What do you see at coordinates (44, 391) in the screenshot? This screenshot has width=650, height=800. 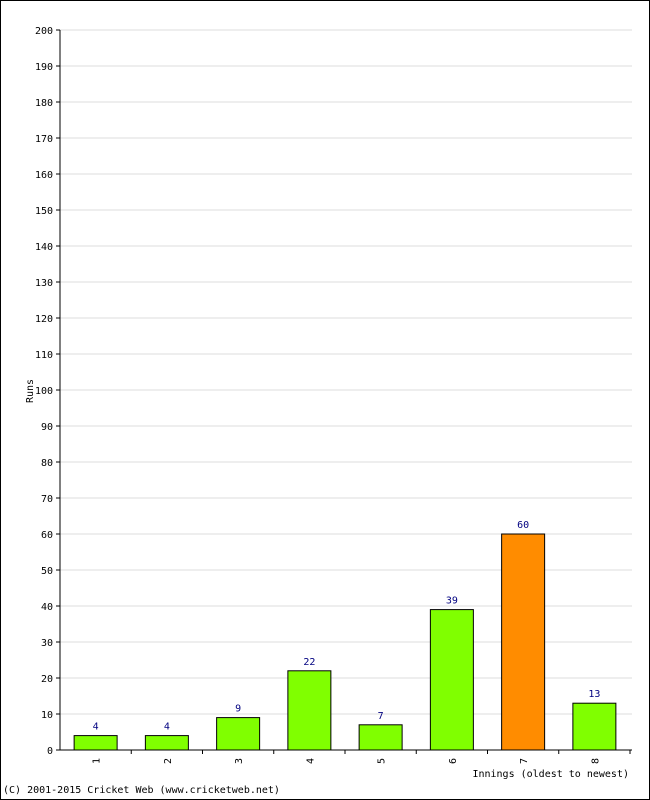 I see `y-tick-label: 100` at bounding box center [44, 391].